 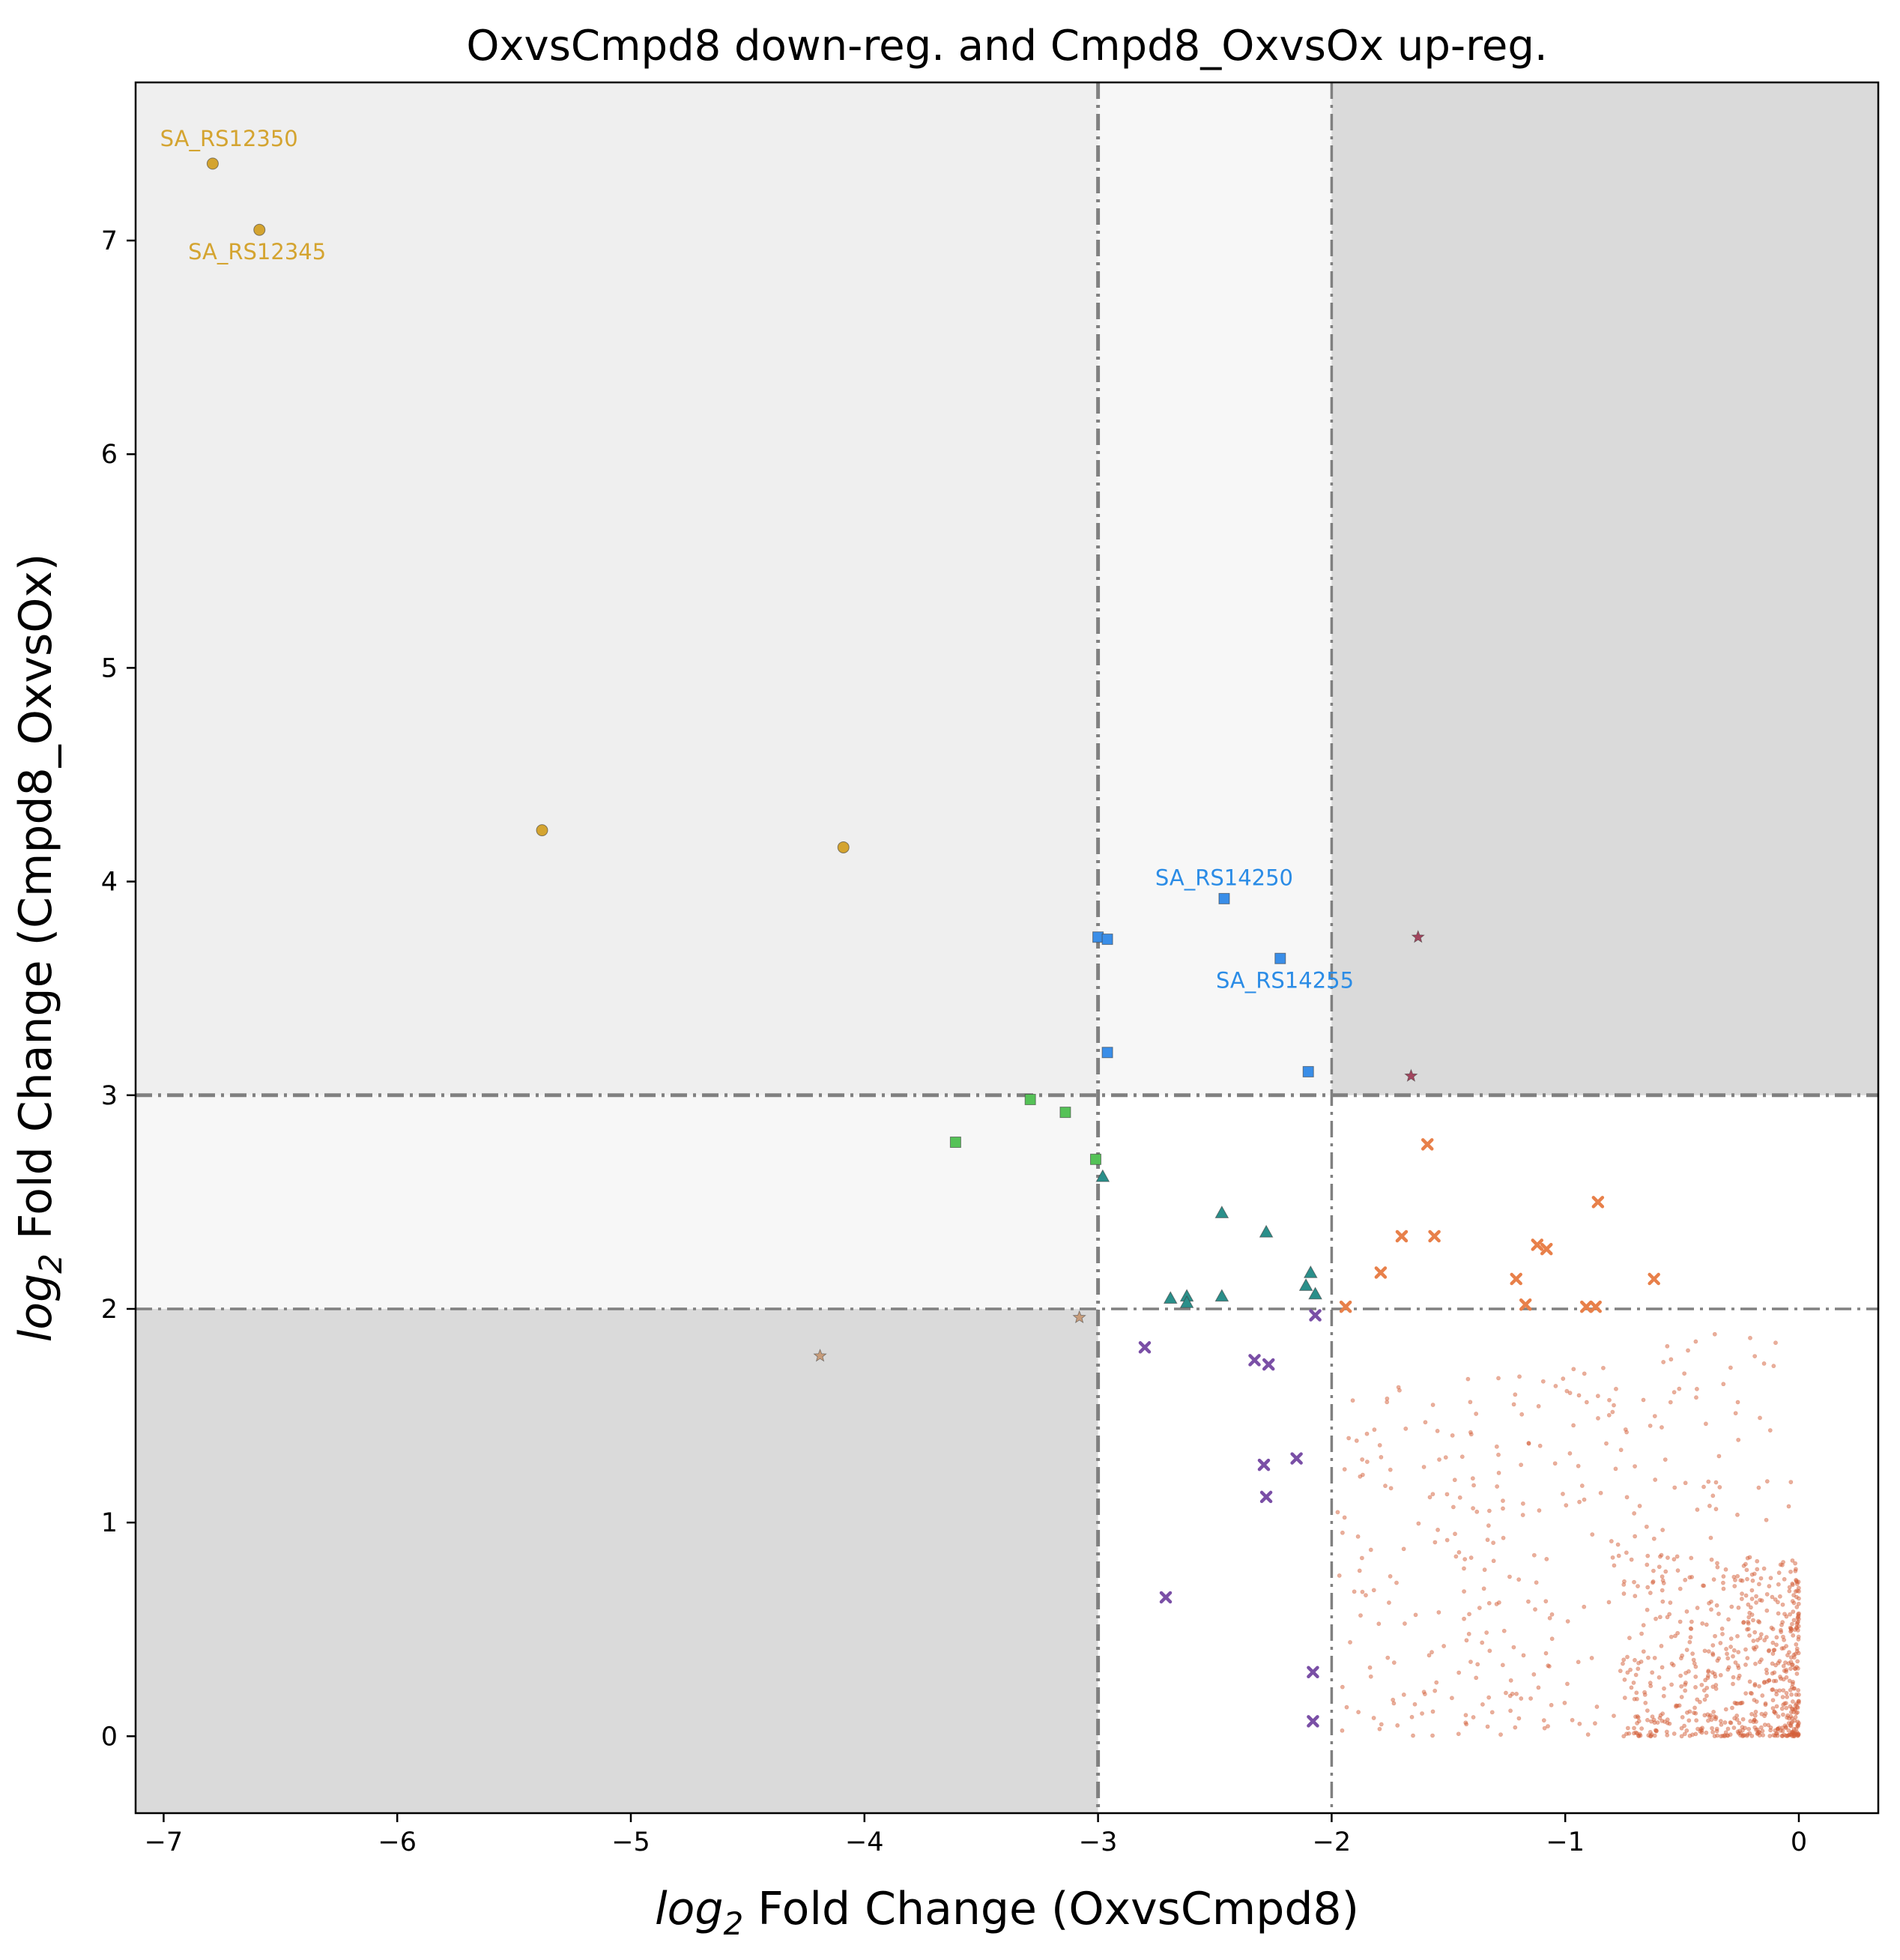 What do you see at coordinates (733, 1924) in the screenshot?
I see `x-axis-label-sub: 2` at bounding box center [733, 1924].